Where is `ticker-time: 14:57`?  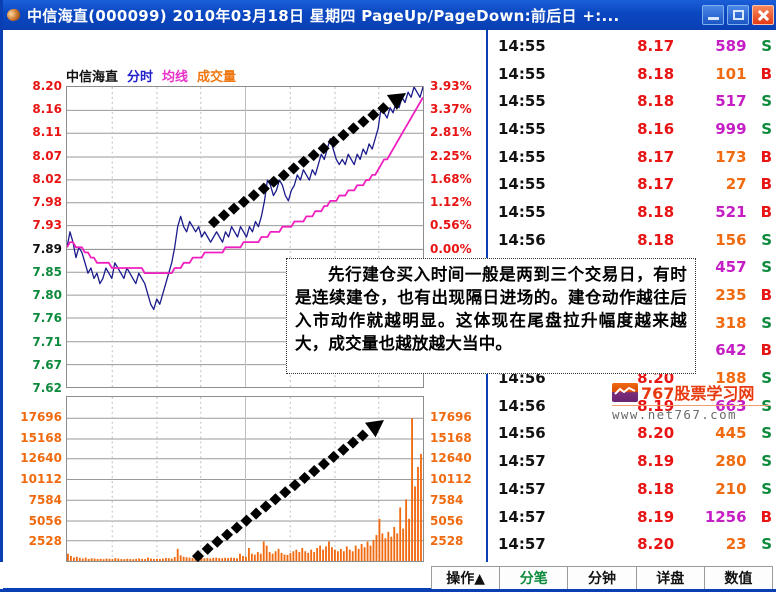
ticker-time: 14:57 is located at coordinates (522, 461).